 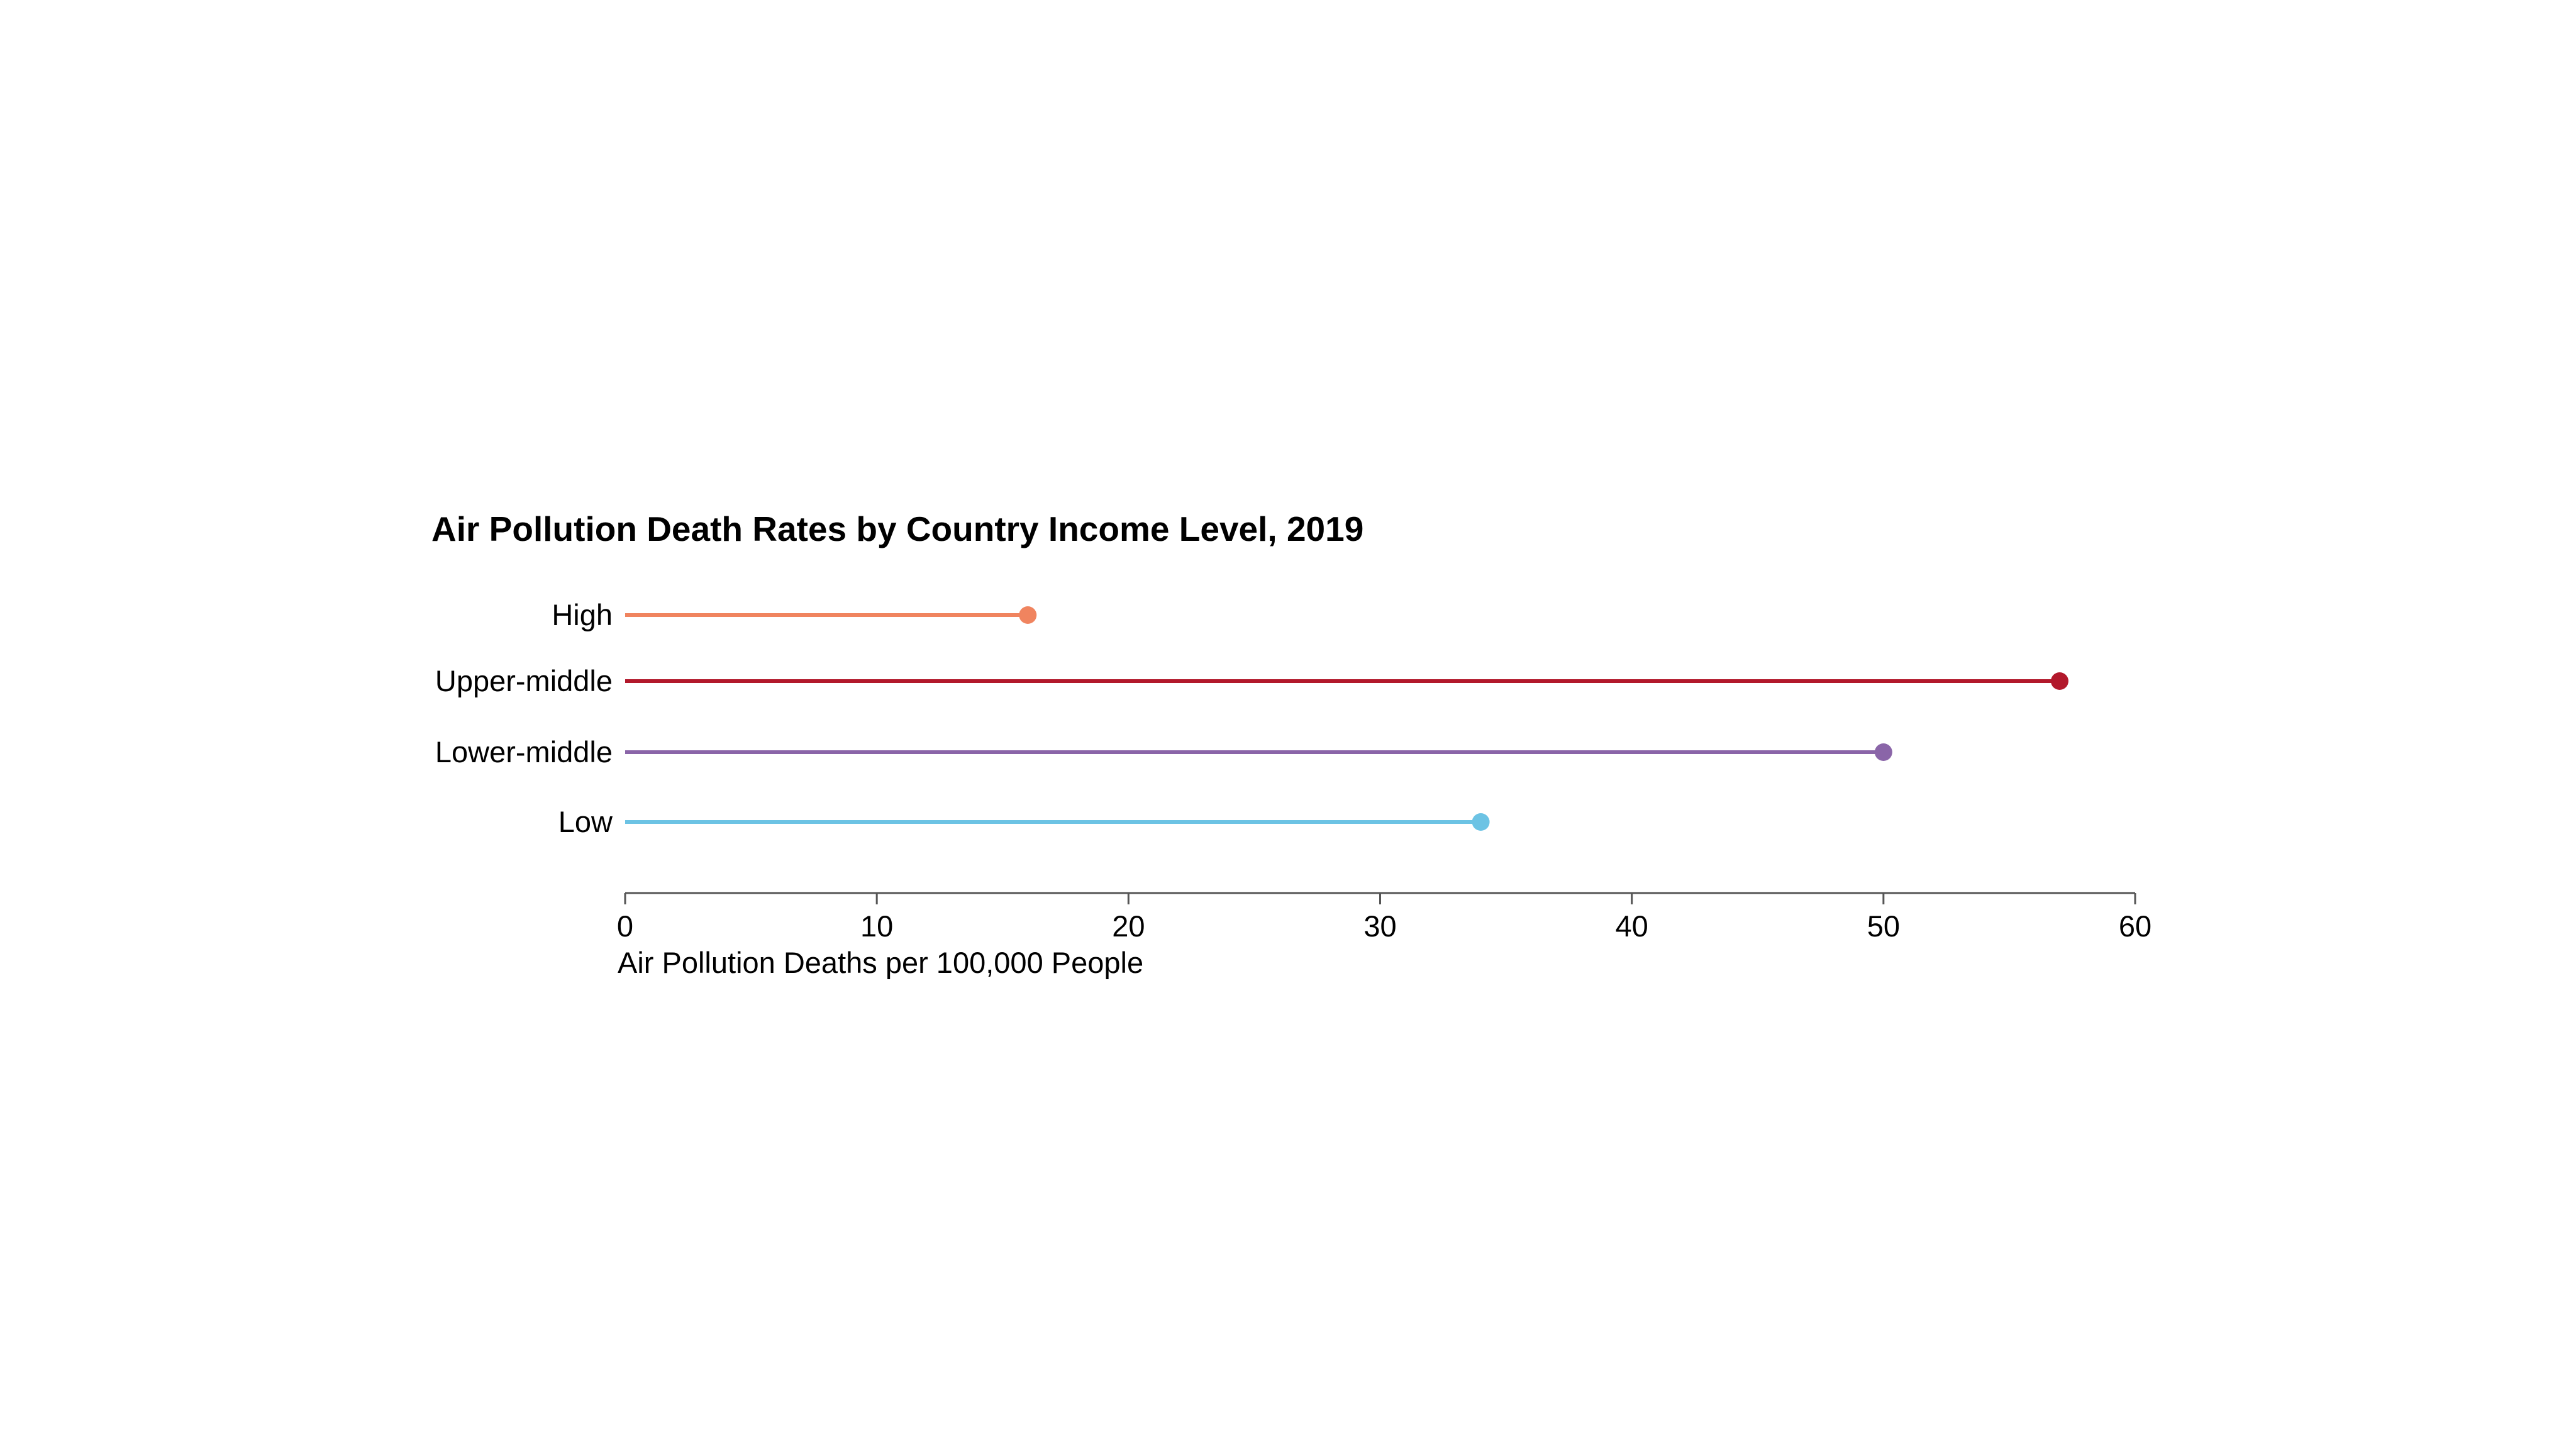 What do you see at coordinates (1883, 752) in the screenshot?
I see `dot-lower-middle` at bounding box center [1883, 752].